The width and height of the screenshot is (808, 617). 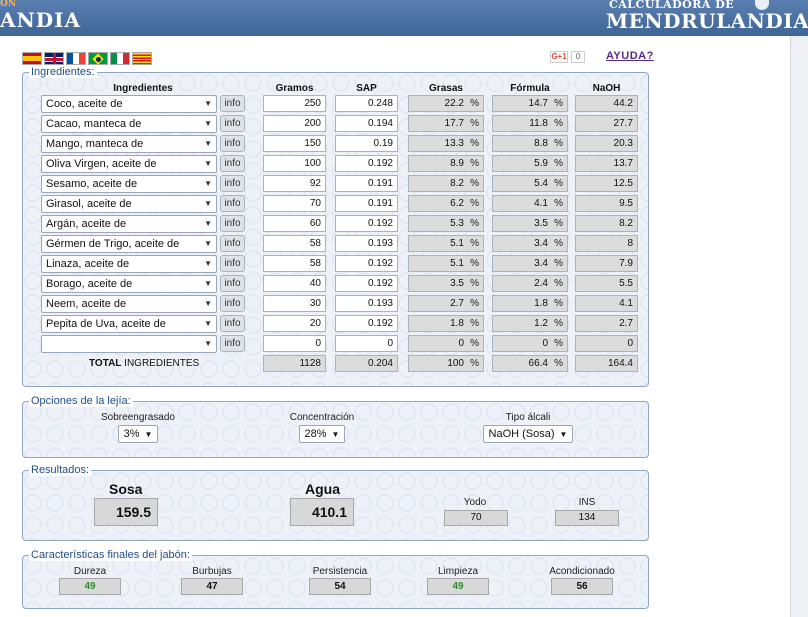 I want to click on superfat-select: 3% ▼, so click(x=138, y=434).